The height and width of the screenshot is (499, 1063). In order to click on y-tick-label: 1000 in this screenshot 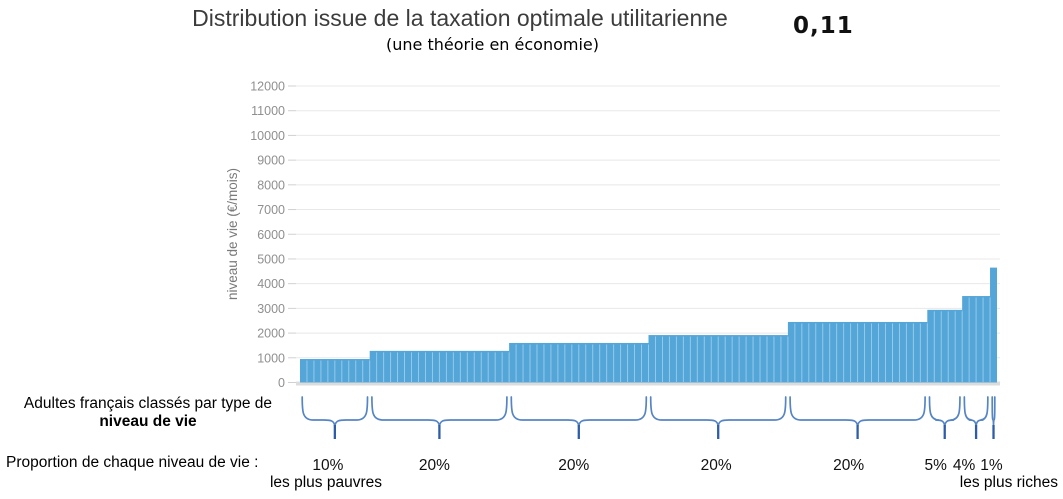, I will do `click(271, 358)`.